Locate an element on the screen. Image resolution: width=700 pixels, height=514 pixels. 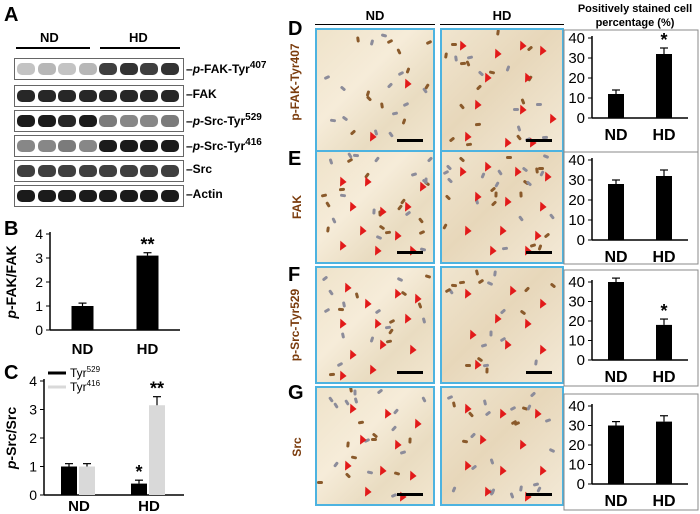
histo-line-hd is located at coordinates (502, 24).